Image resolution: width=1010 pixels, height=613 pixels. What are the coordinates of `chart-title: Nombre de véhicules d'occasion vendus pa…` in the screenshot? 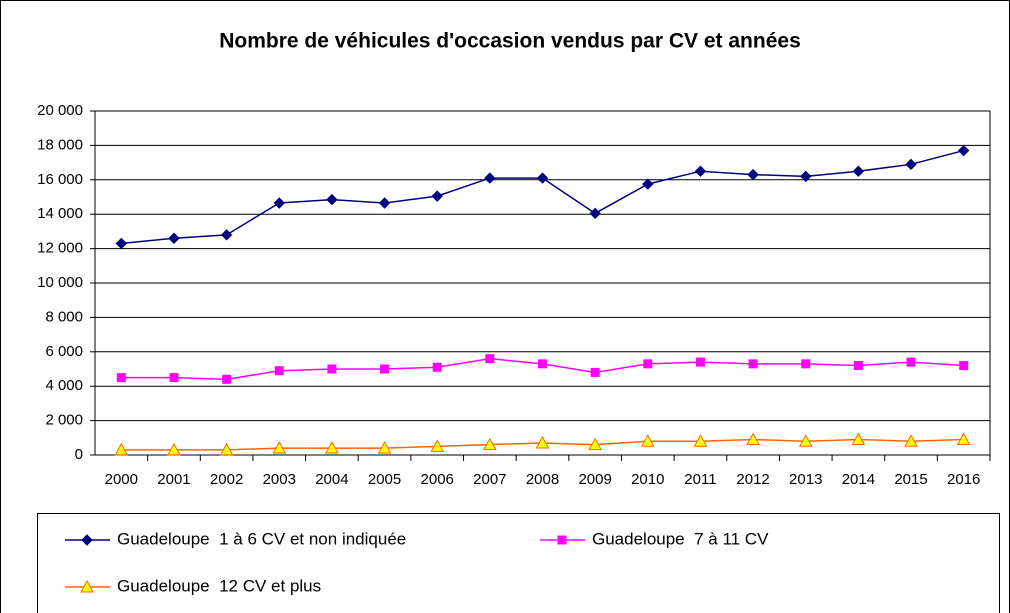 It's located at (510, 41).